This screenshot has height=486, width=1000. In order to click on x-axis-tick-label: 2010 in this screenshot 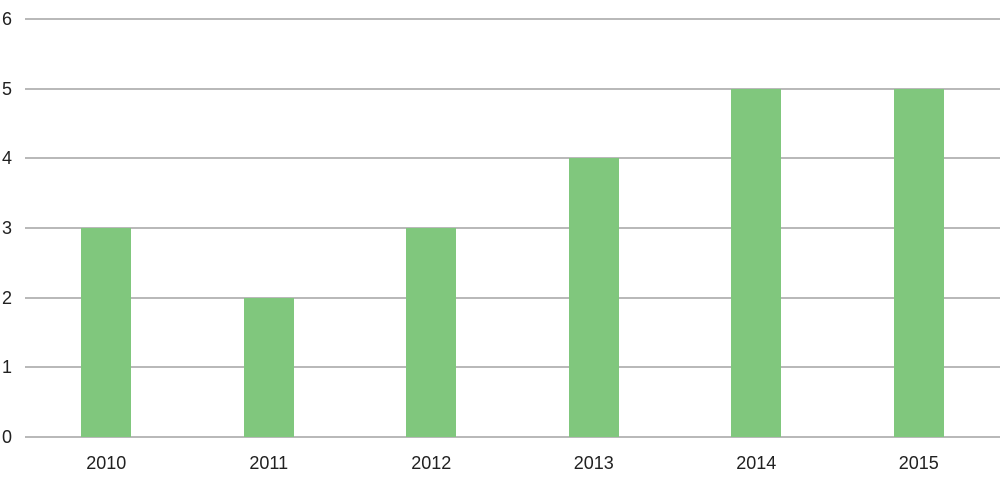, I will do `click(106, 463)`.